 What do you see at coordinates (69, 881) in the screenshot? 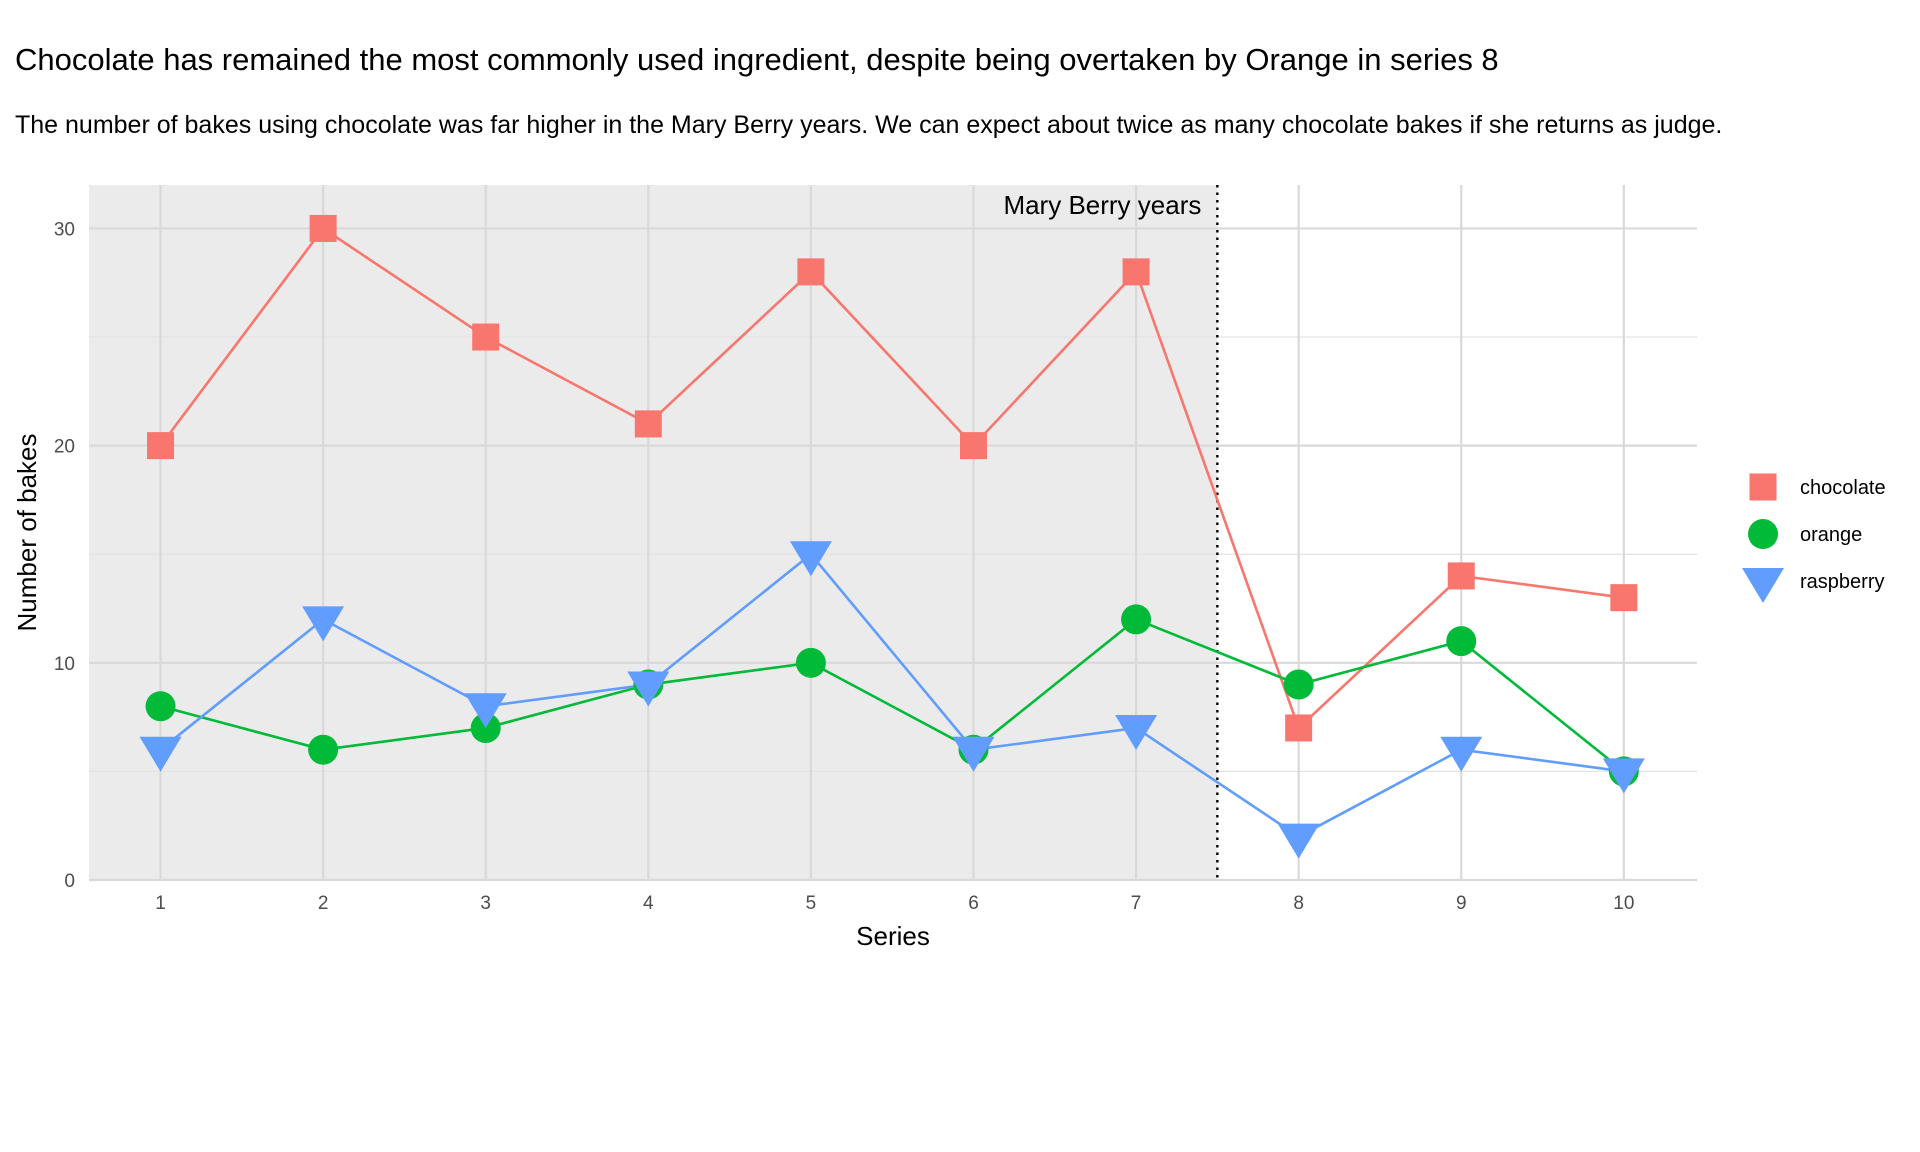
I see `y-tick-label: 0` at bounding box center [69, 881].